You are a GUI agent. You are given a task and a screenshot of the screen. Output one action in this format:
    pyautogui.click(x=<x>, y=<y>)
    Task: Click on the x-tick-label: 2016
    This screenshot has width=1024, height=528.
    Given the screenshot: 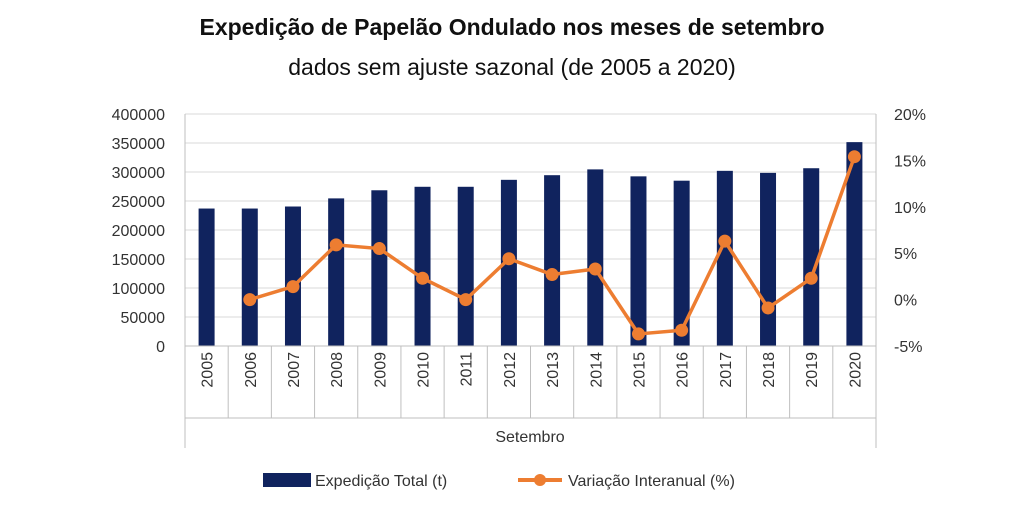 What is the action you would take?
    pyautogui.click(x=683, y=370)
    